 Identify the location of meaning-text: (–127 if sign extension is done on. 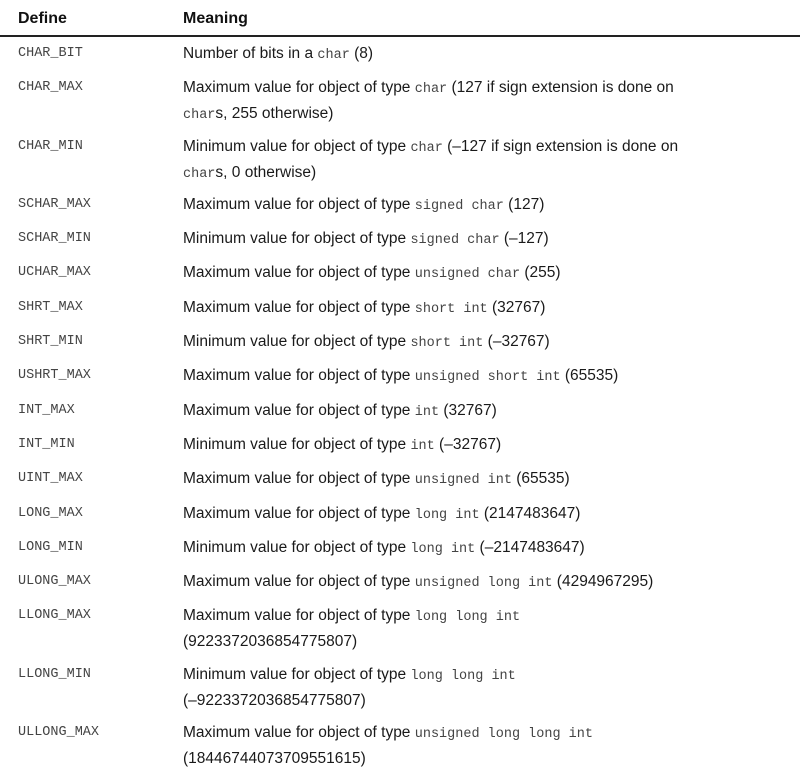
(560, 146).